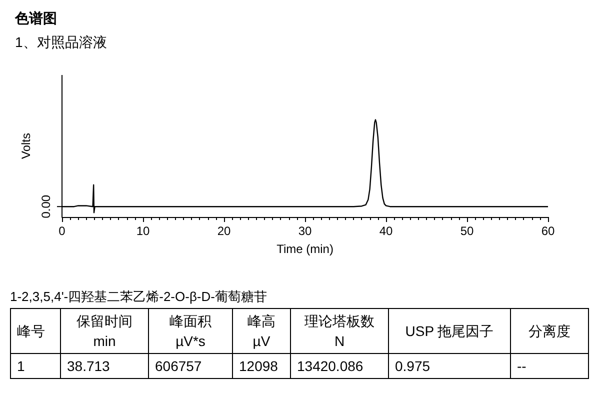 This screenshot has height=402, width=607. I want to click on text: 峰高 µV, so click(261, 331).